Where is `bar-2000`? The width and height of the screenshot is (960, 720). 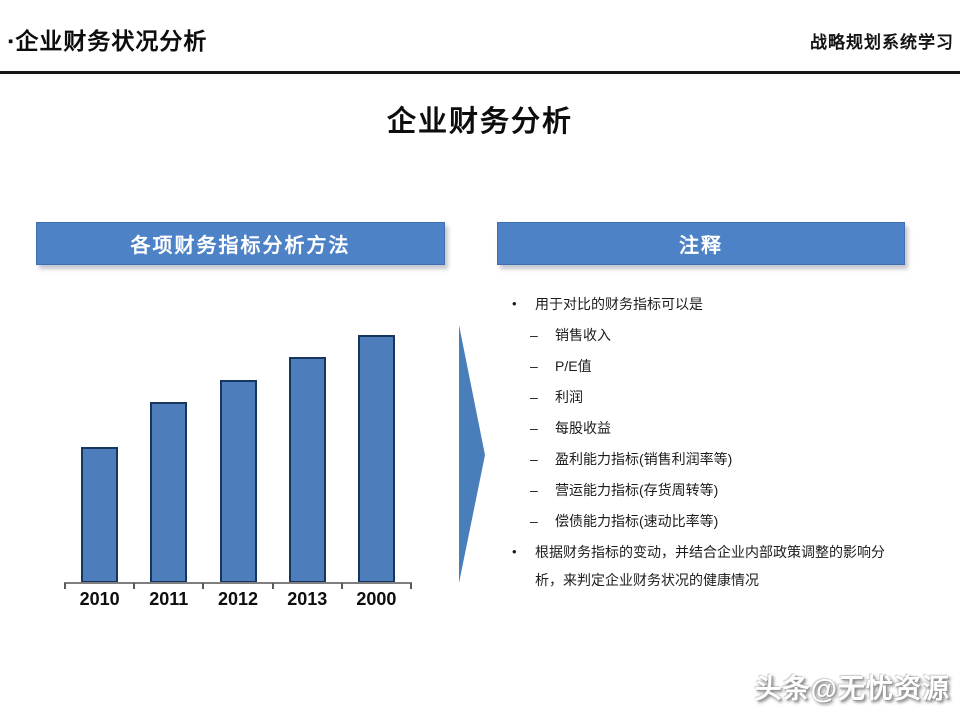 bar-2000 is located at coordinates (376, 459).